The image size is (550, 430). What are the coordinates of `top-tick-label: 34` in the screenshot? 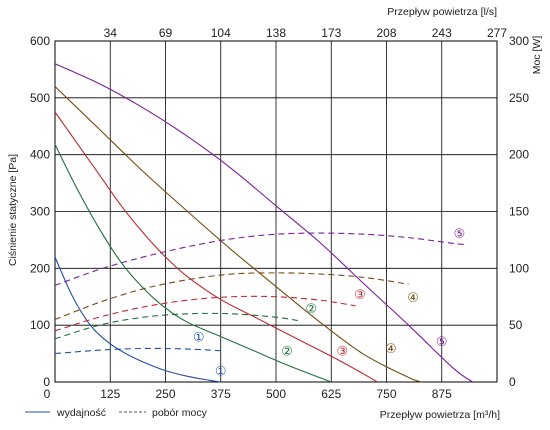 It's located at (111, 33).